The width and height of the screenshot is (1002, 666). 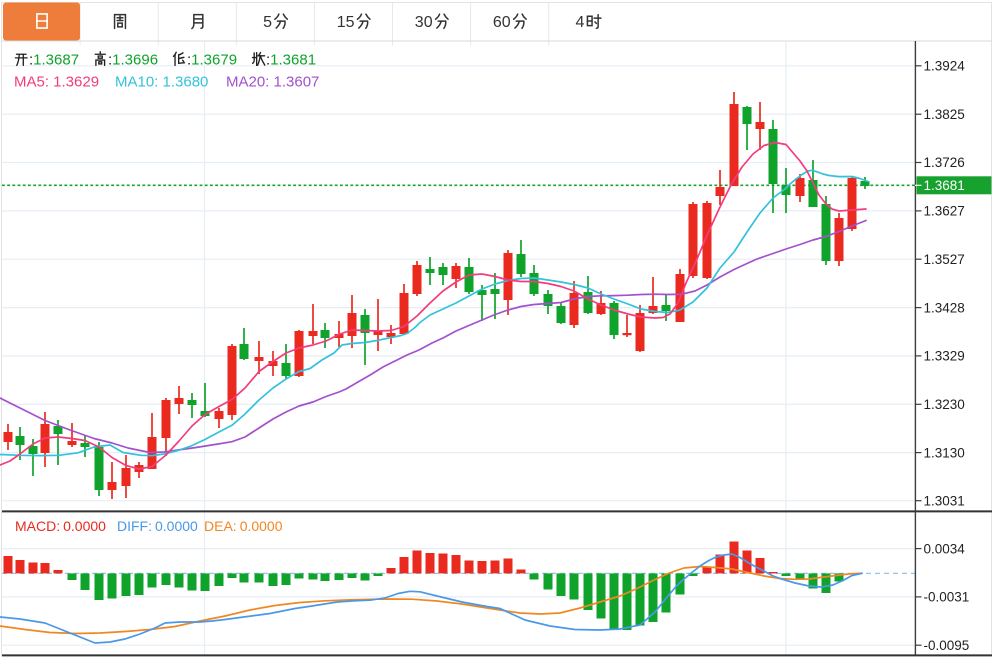 What do you see at coordinates (267, 22) in the screenshot?
I see `svg-text: 5` at bounding box center [267, 22].